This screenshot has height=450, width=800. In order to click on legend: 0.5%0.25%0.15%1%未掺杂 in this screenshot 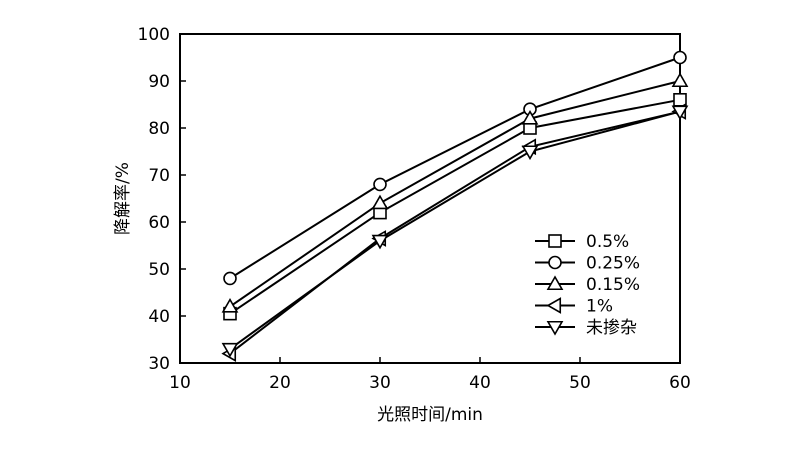, I will do `click(587, 285)`.